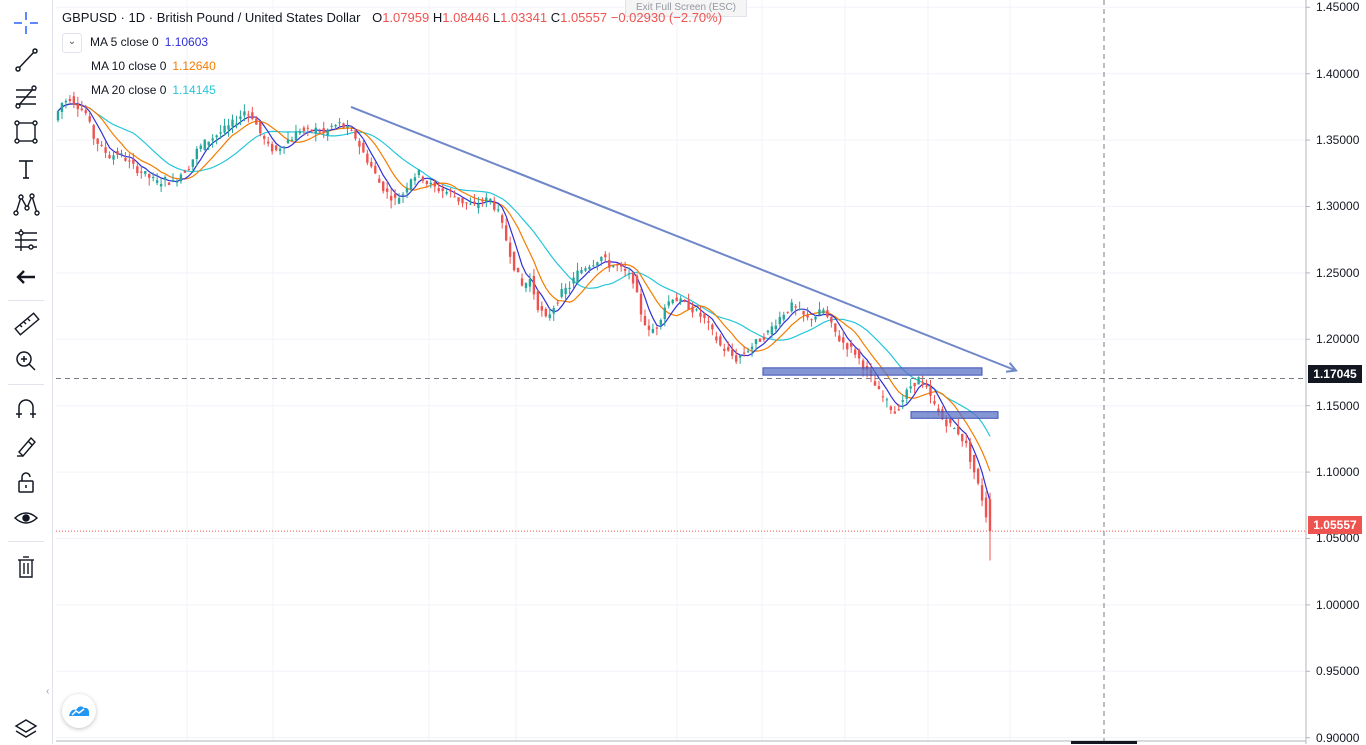 This screenshot has height=745, width=1366. What do you see at coordinates (26, 567) in the screenshot?
I see `trash-icon` at bounding box center [26, 567].